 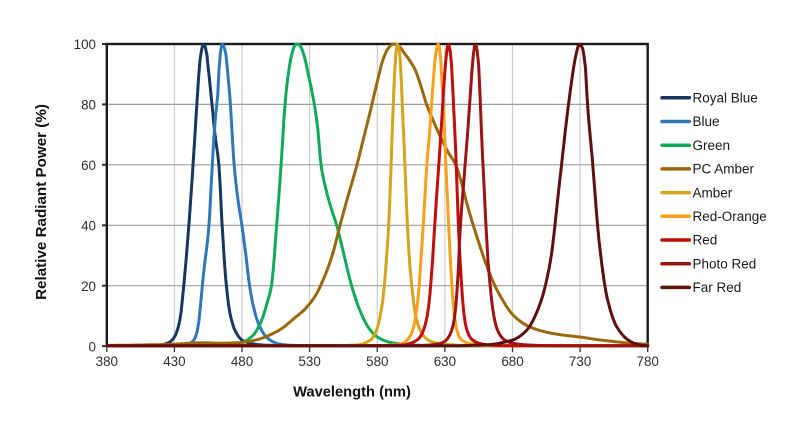 What do you see at coordinates (41, 202) in the screenshot?
I see `svg-text: Relative Radiant Power (%)` at bounding box center [41, 202].